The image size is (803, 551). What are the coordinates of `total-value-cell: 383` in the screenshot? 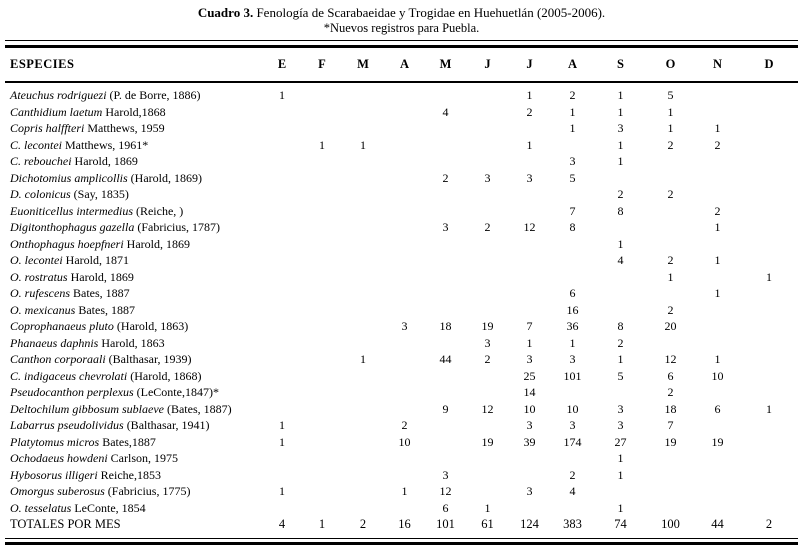 It's located at (572, 524).